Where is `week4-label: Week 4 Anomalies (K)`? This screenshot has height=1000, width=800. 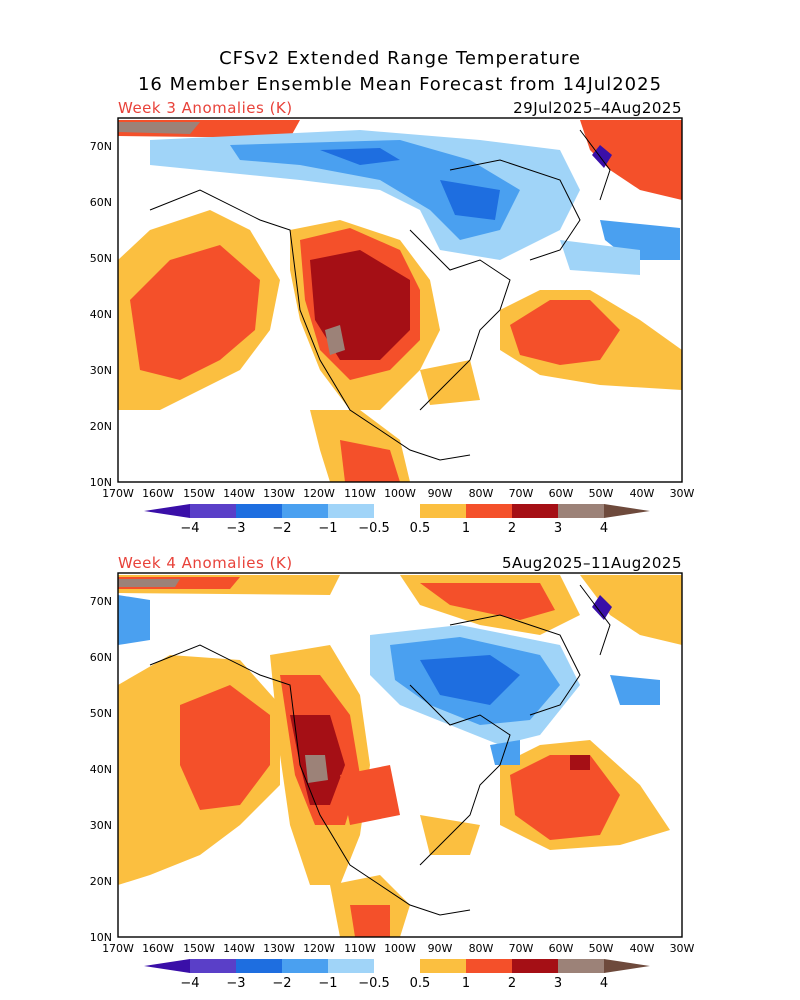
week4-label: Week 4 Anomalies (K) is located at coordinates (205, 563).